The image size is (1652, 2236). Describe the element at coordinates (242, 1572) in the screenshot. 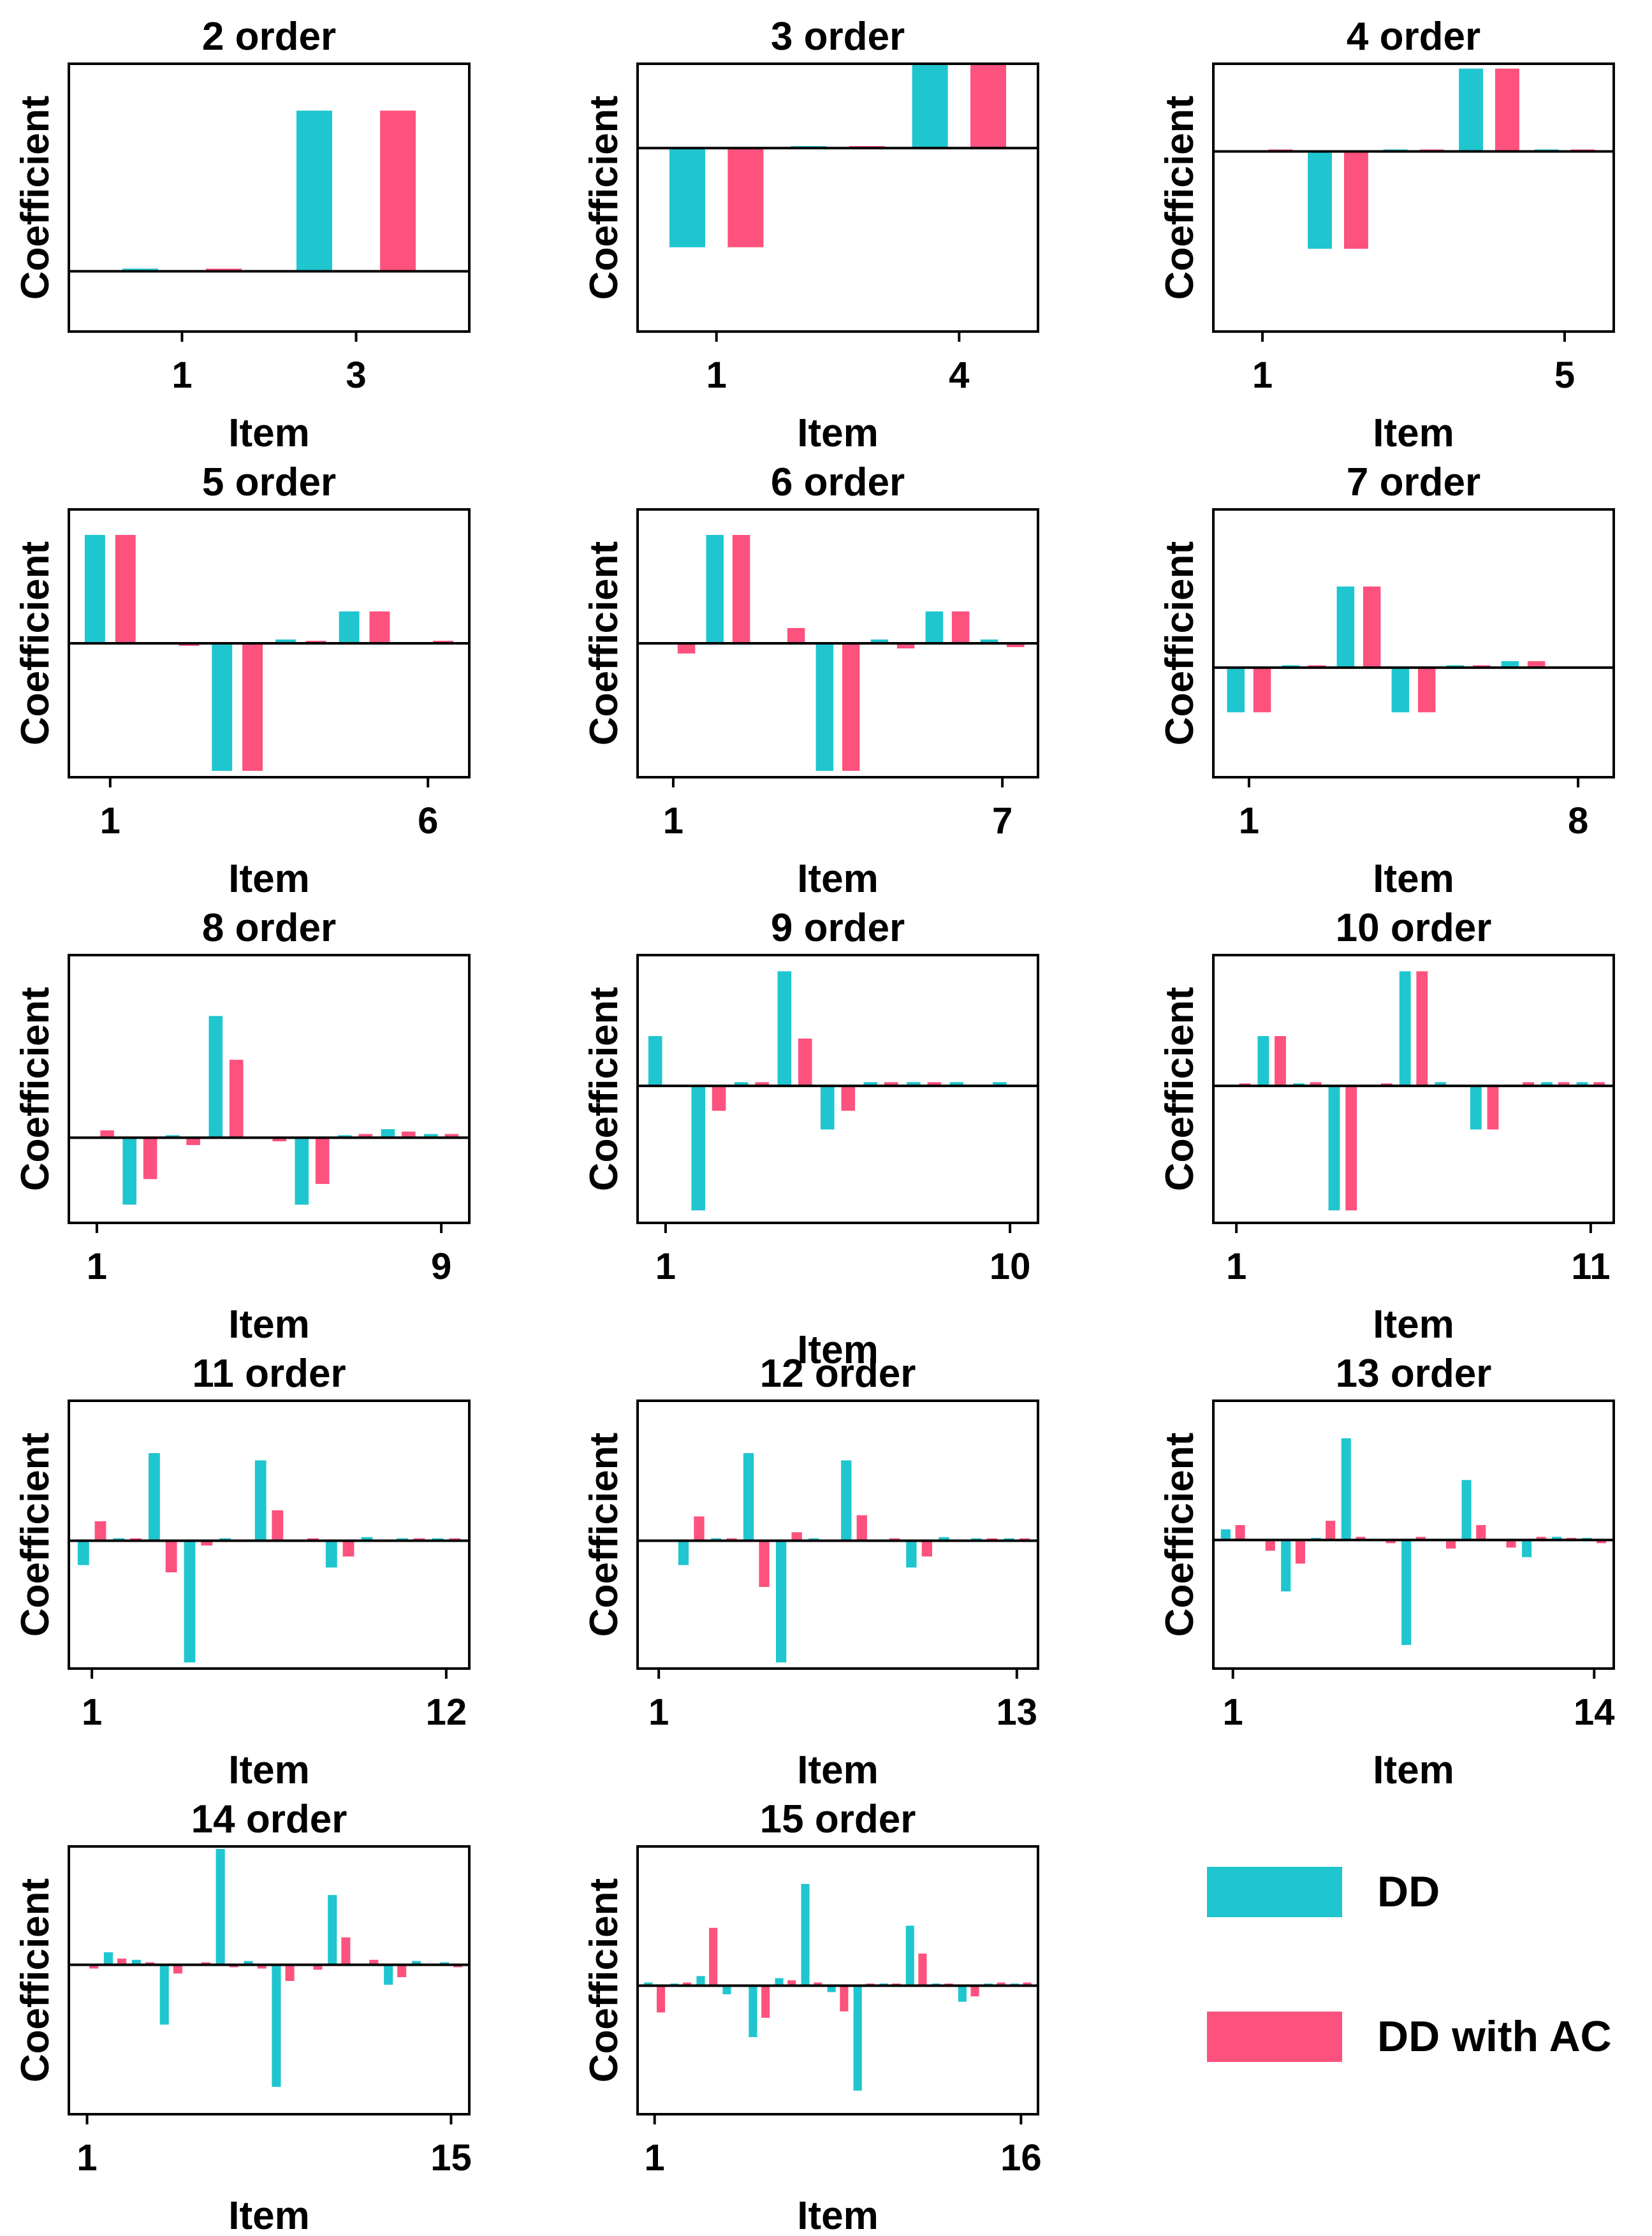

I see `chart-panel: 1 12 11 order Item Coefficient` at that location.